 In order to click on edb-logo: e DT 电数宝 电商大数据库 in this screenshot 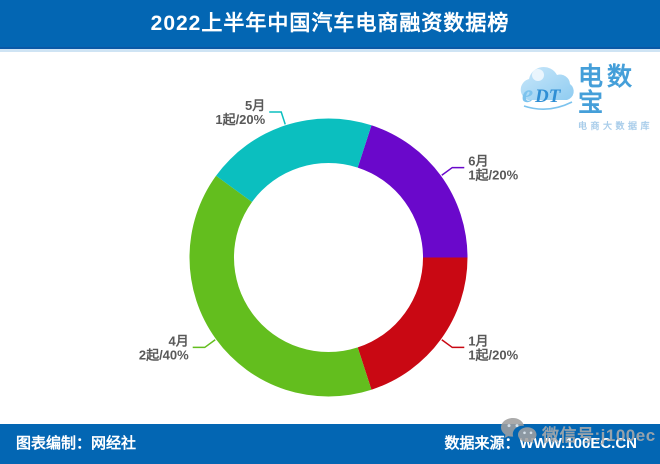, I will do `click(588, 94)`.